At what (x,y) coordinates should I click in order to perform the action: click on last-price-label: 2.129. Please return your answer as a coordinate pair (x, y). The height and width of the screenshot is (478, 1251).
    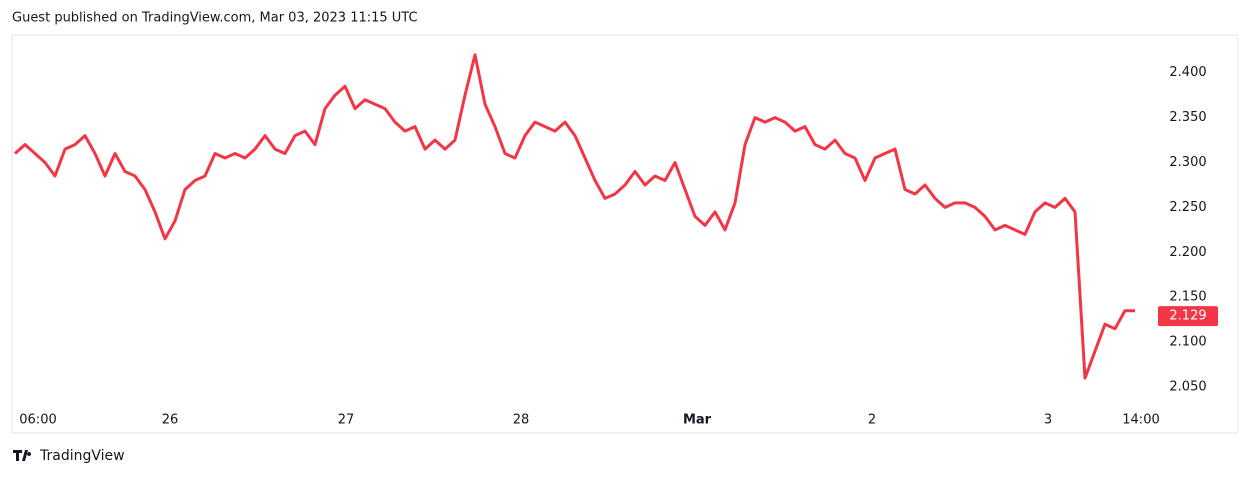
    Looking at the image, I should click on (1187, 316).